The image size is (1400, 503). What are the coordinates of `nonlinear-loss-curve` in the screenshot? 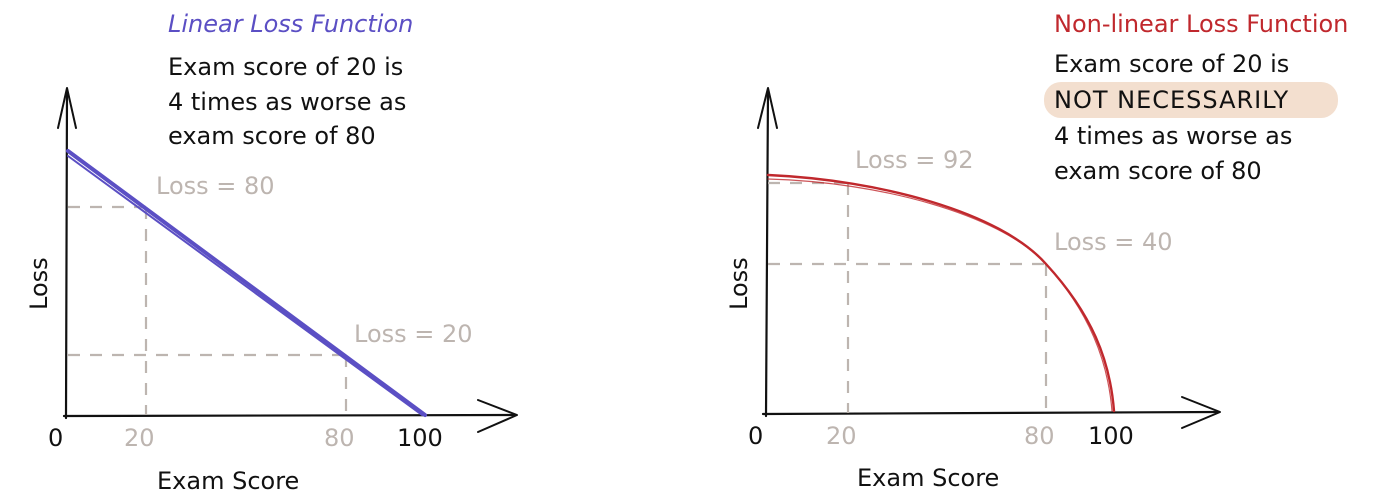 It's located at (941, 293).